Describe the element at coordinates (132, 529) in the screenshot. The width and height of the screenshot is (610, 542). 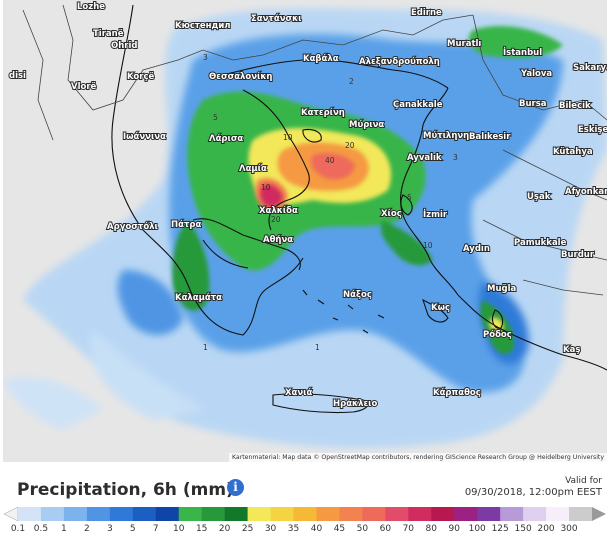
I see `colorbar-tick-label: 5` at that location.